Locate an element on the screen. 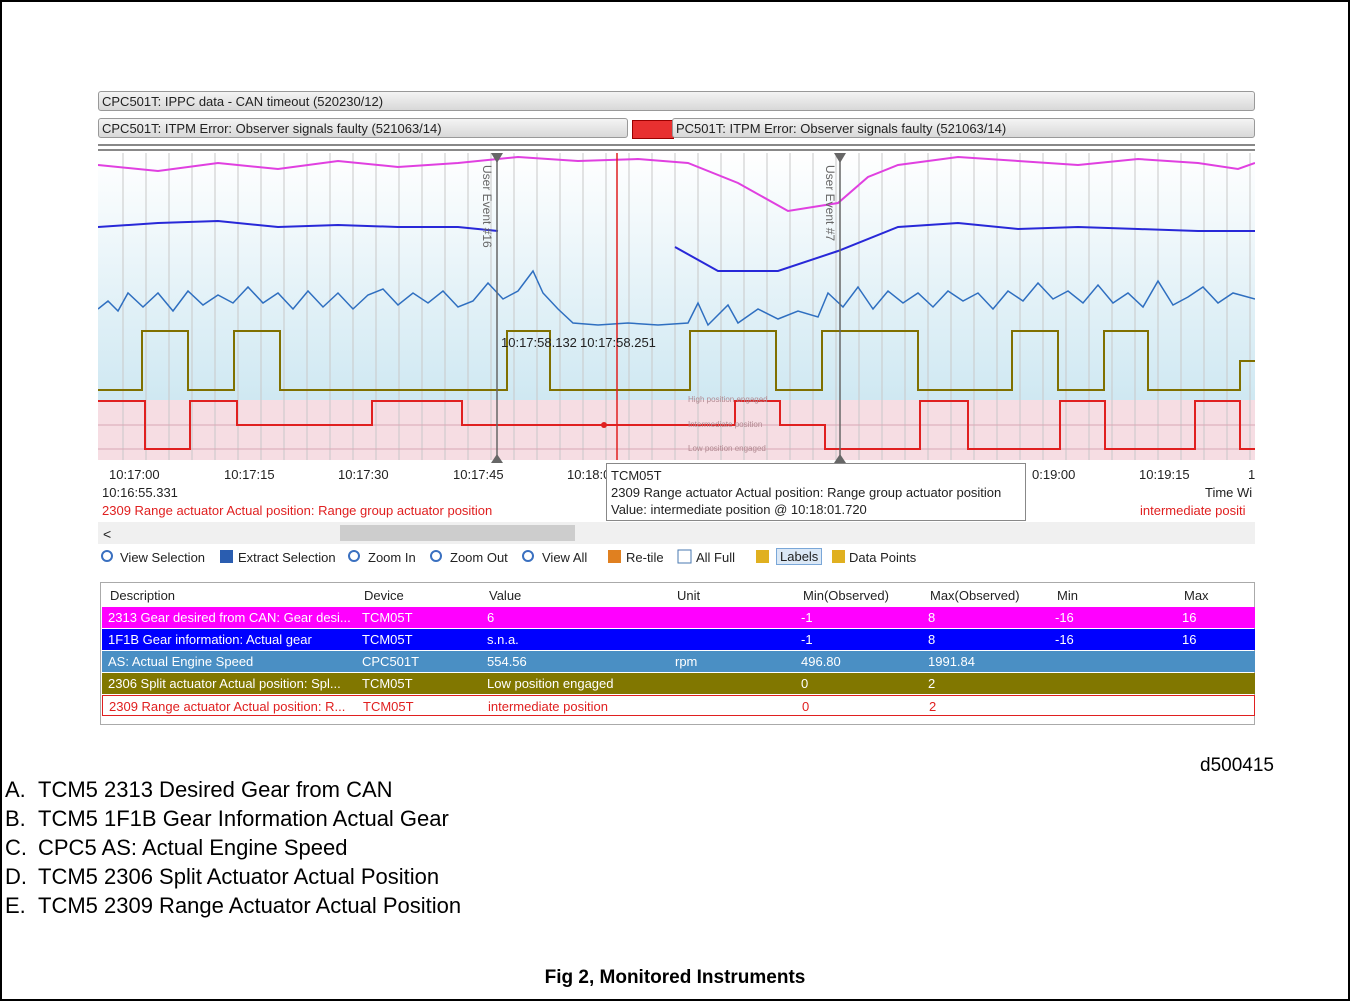 The width and height of the screenshot is (1350, 1001). caption: Fig 2, Monitored Instruments is located at coordinates (675, 977).